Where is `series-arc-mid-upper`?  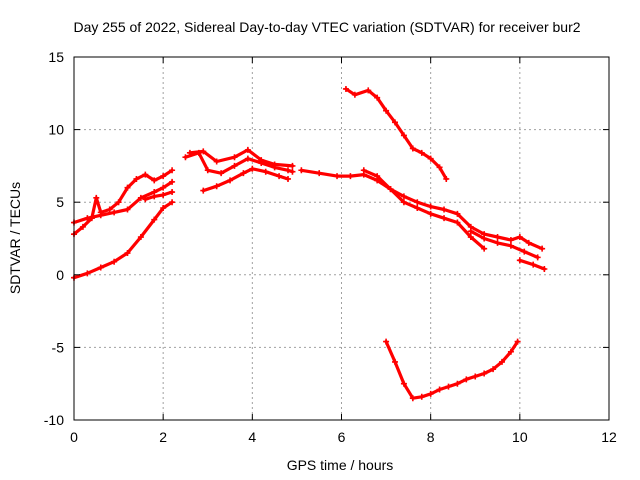
series-arc-mid-upper is located at coordinates (241, 157).